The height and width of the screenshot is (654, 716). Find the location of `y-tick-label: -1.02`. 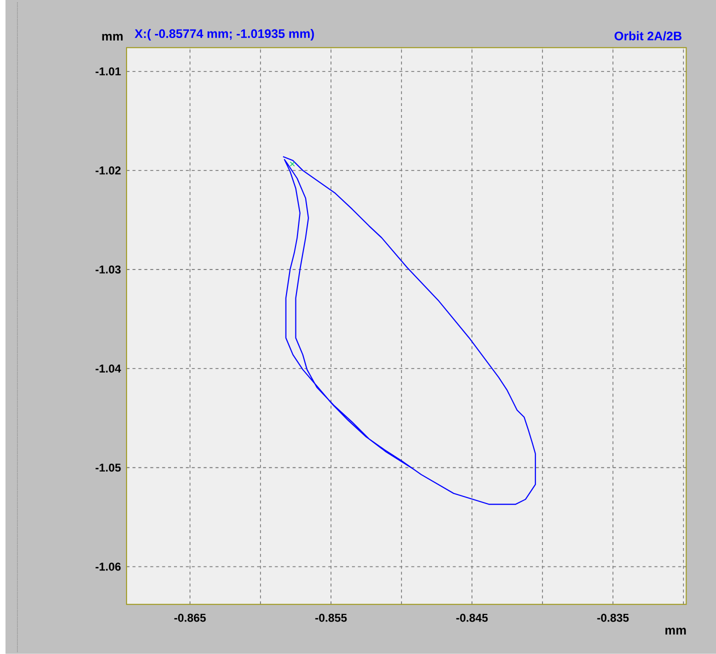

y-tick-label: -1.02 is located at coordinates (108, 170).